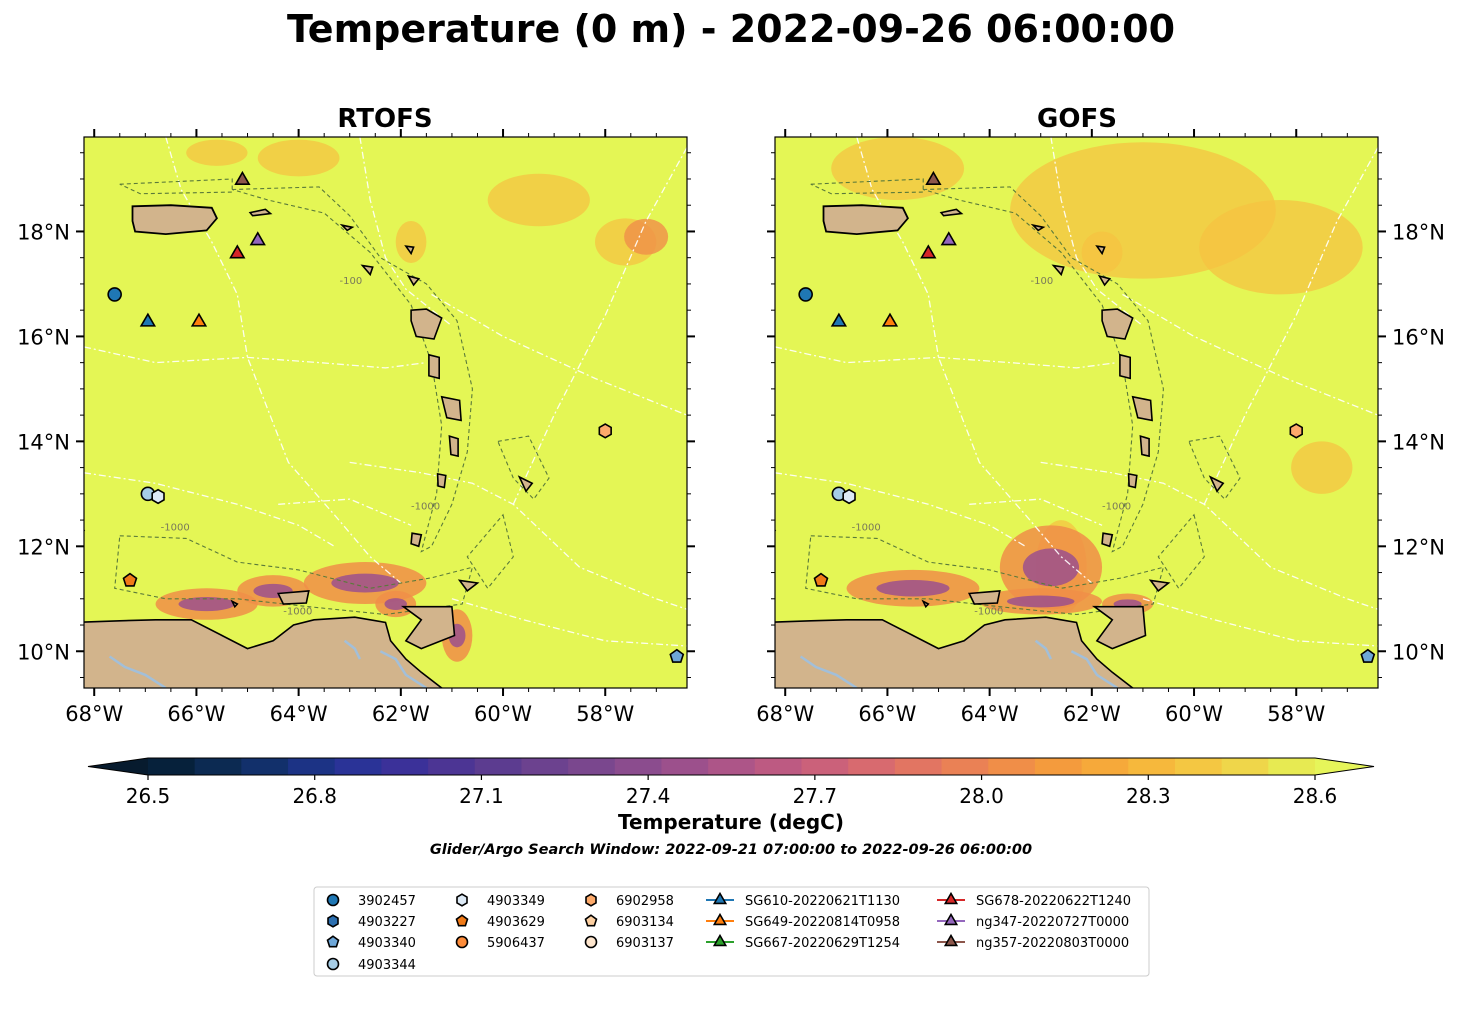 Image resolution: width=1462 pixels, height=1014 pixels. Describe the element at coordinates (646, 236) in the screenshot. I see `eddy-patch` at that location.